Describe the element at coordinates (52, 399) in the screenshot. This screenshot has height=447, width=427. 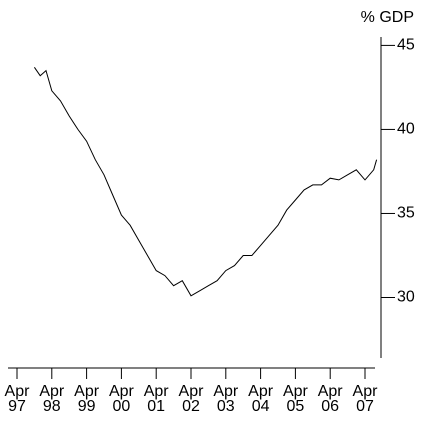
I see `x-tick-label: Apr 98` at that location.